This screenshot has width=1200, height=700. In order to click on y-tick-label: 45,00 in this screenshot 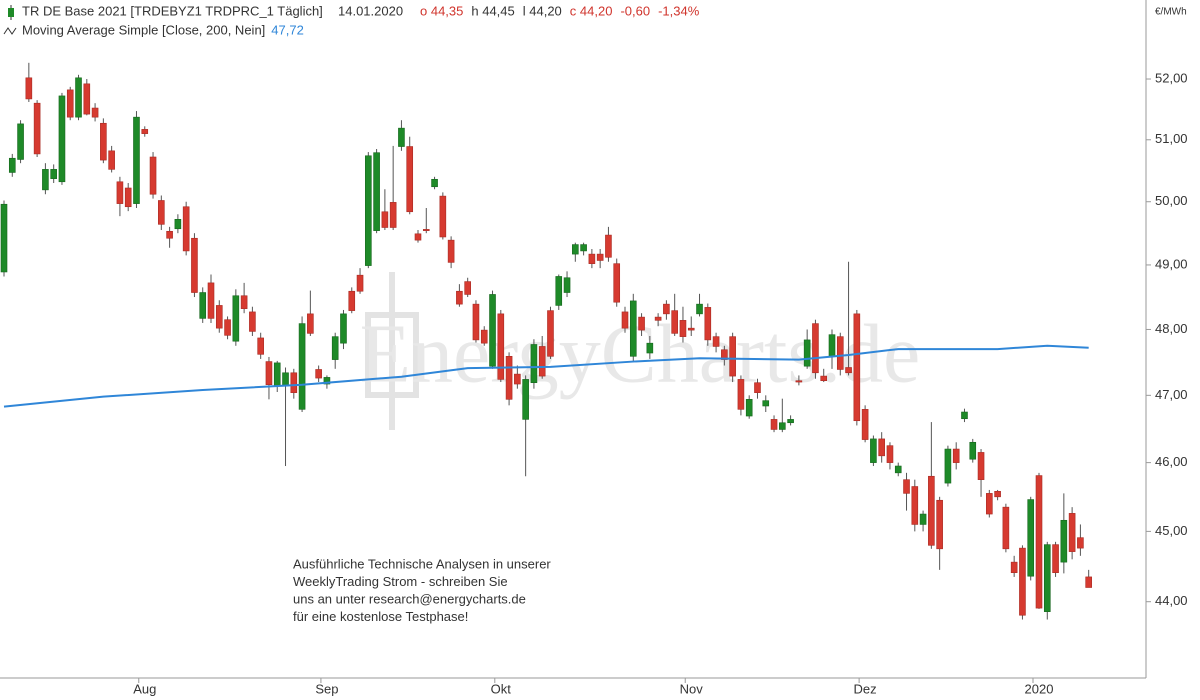, I will do `click(1171, 530)`.